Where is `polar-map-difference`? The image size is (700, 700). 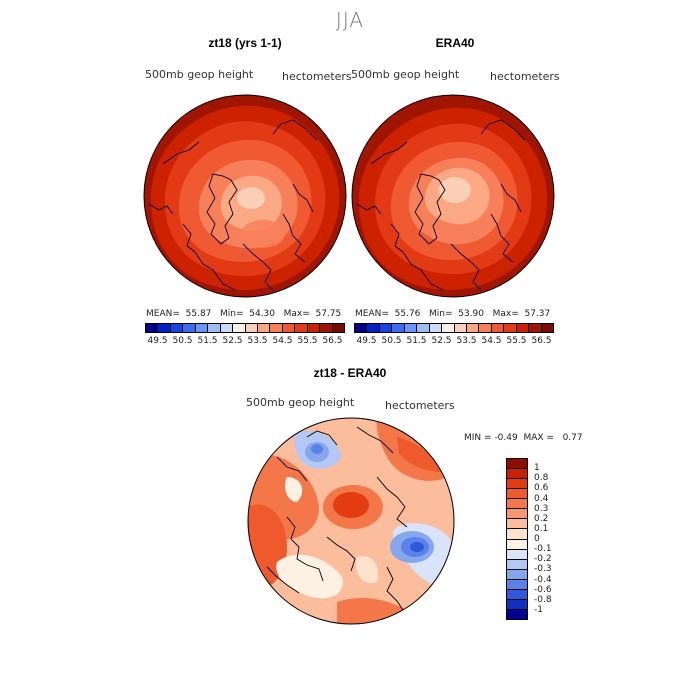 polar-map-difference is located at coordinates (351, 521).